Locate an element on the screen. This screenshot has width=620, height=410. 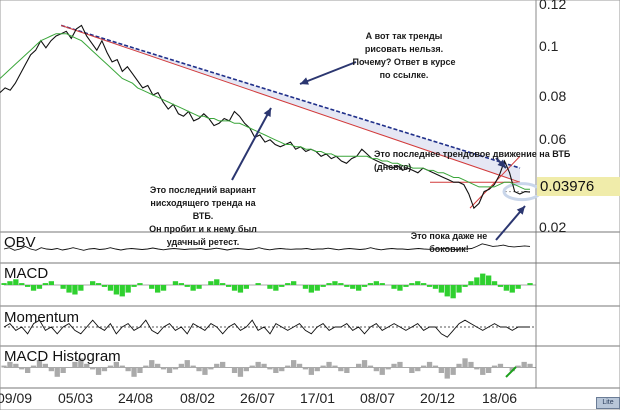
current-price-label: 0.03976 is located at coordinates (578, 186).